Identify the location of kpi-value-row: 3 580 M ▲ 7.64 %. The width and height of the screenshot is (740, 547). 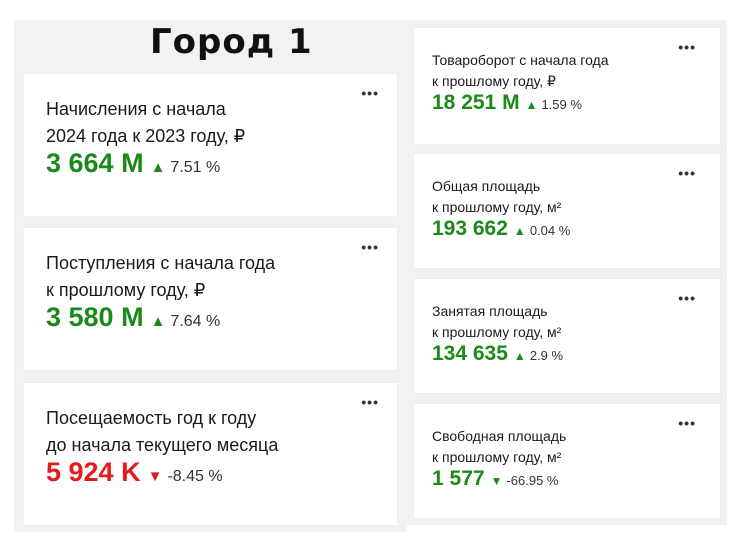
(133, 317).